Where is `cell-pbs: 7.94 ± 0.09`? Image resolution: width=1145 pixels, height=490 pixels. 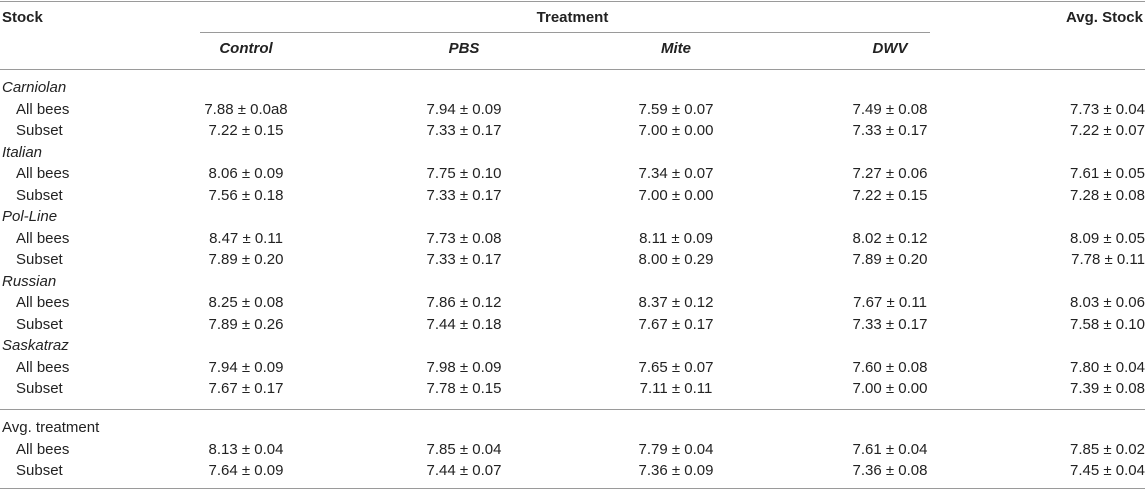
cell-pbs: 7.94 ± 0.09 is located at coordinates (464, 109).